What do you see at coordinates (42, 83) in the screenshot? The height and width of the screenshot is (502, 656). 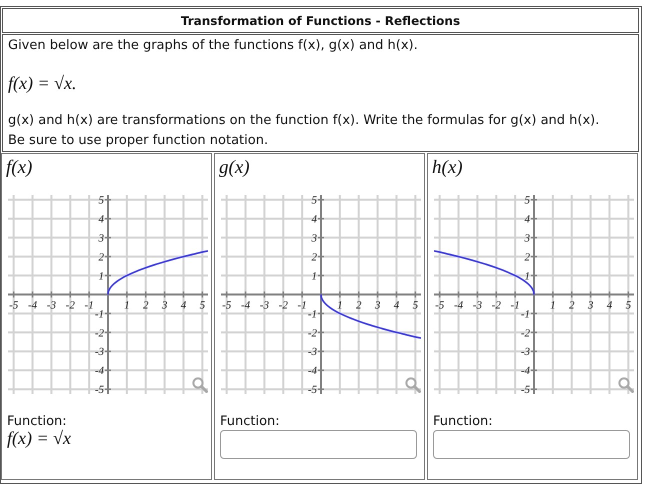 I see `text: f(x) = √x.` at bounding box center [42, 83].